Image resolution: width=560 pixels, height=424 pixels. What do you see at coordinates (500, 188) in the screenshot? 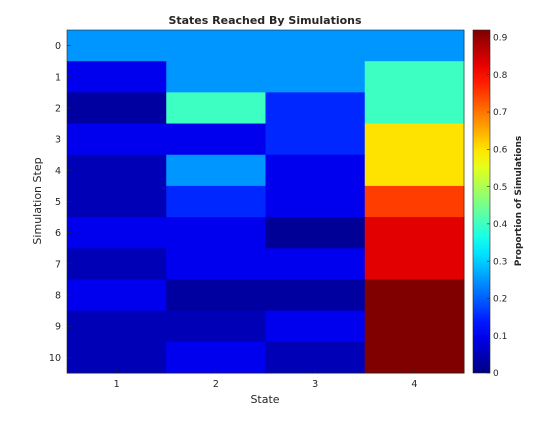
I see `colorbar-tick-label: 0.5` at bounding box center [500, 188].